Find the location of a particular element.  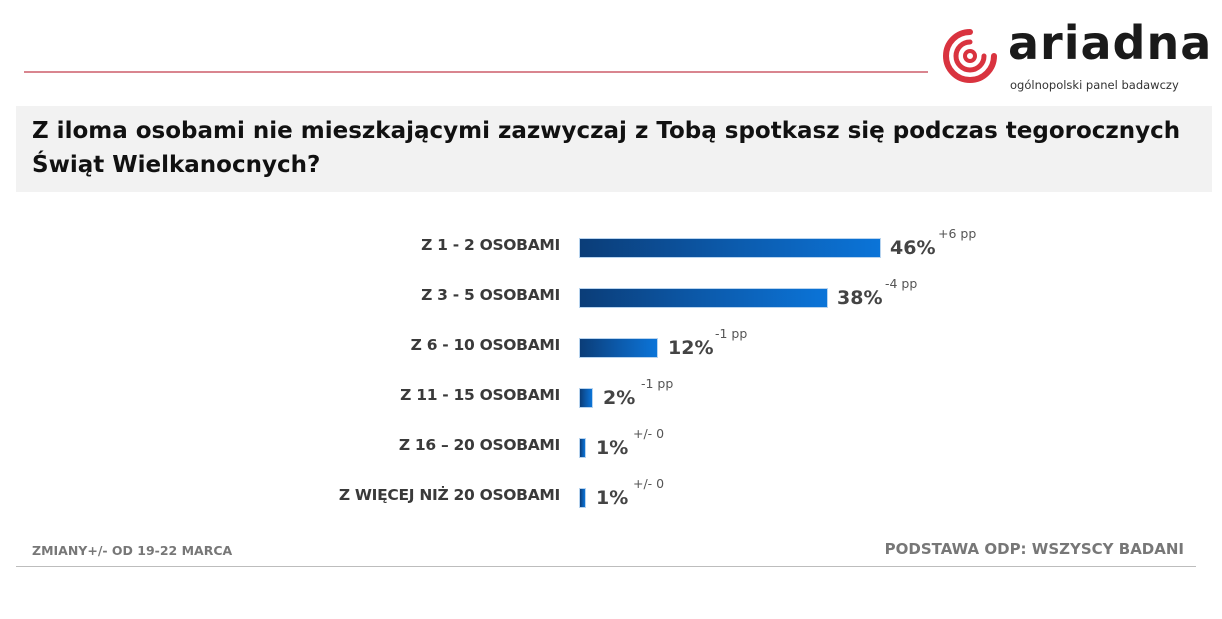

value-label: 46% is located at coordinates (913, 248).